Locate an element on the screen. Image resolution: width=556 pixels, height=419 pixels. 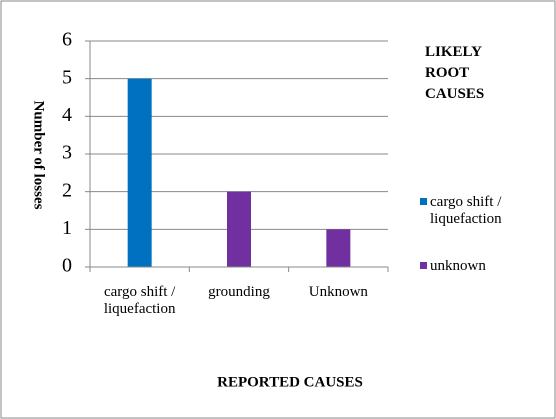
legend-label: unknown is located at coordinates (458, 266).